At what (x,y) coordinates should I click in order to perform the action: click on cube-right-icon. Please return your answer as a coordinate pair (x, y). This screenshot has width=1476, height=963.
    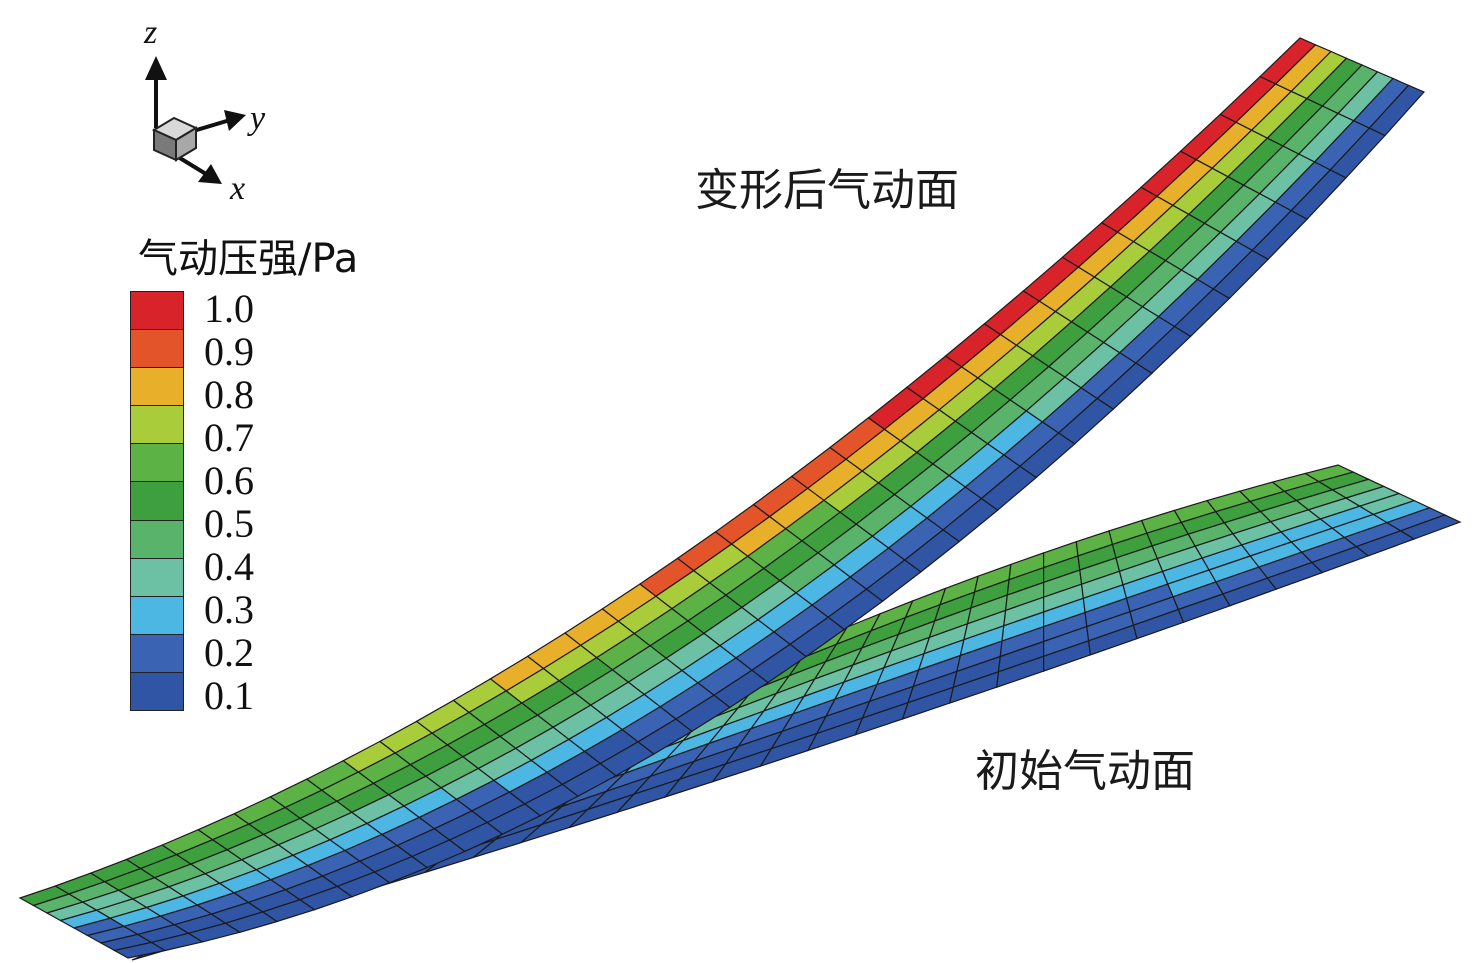
    Looking at the image, I should click on (186, 144).